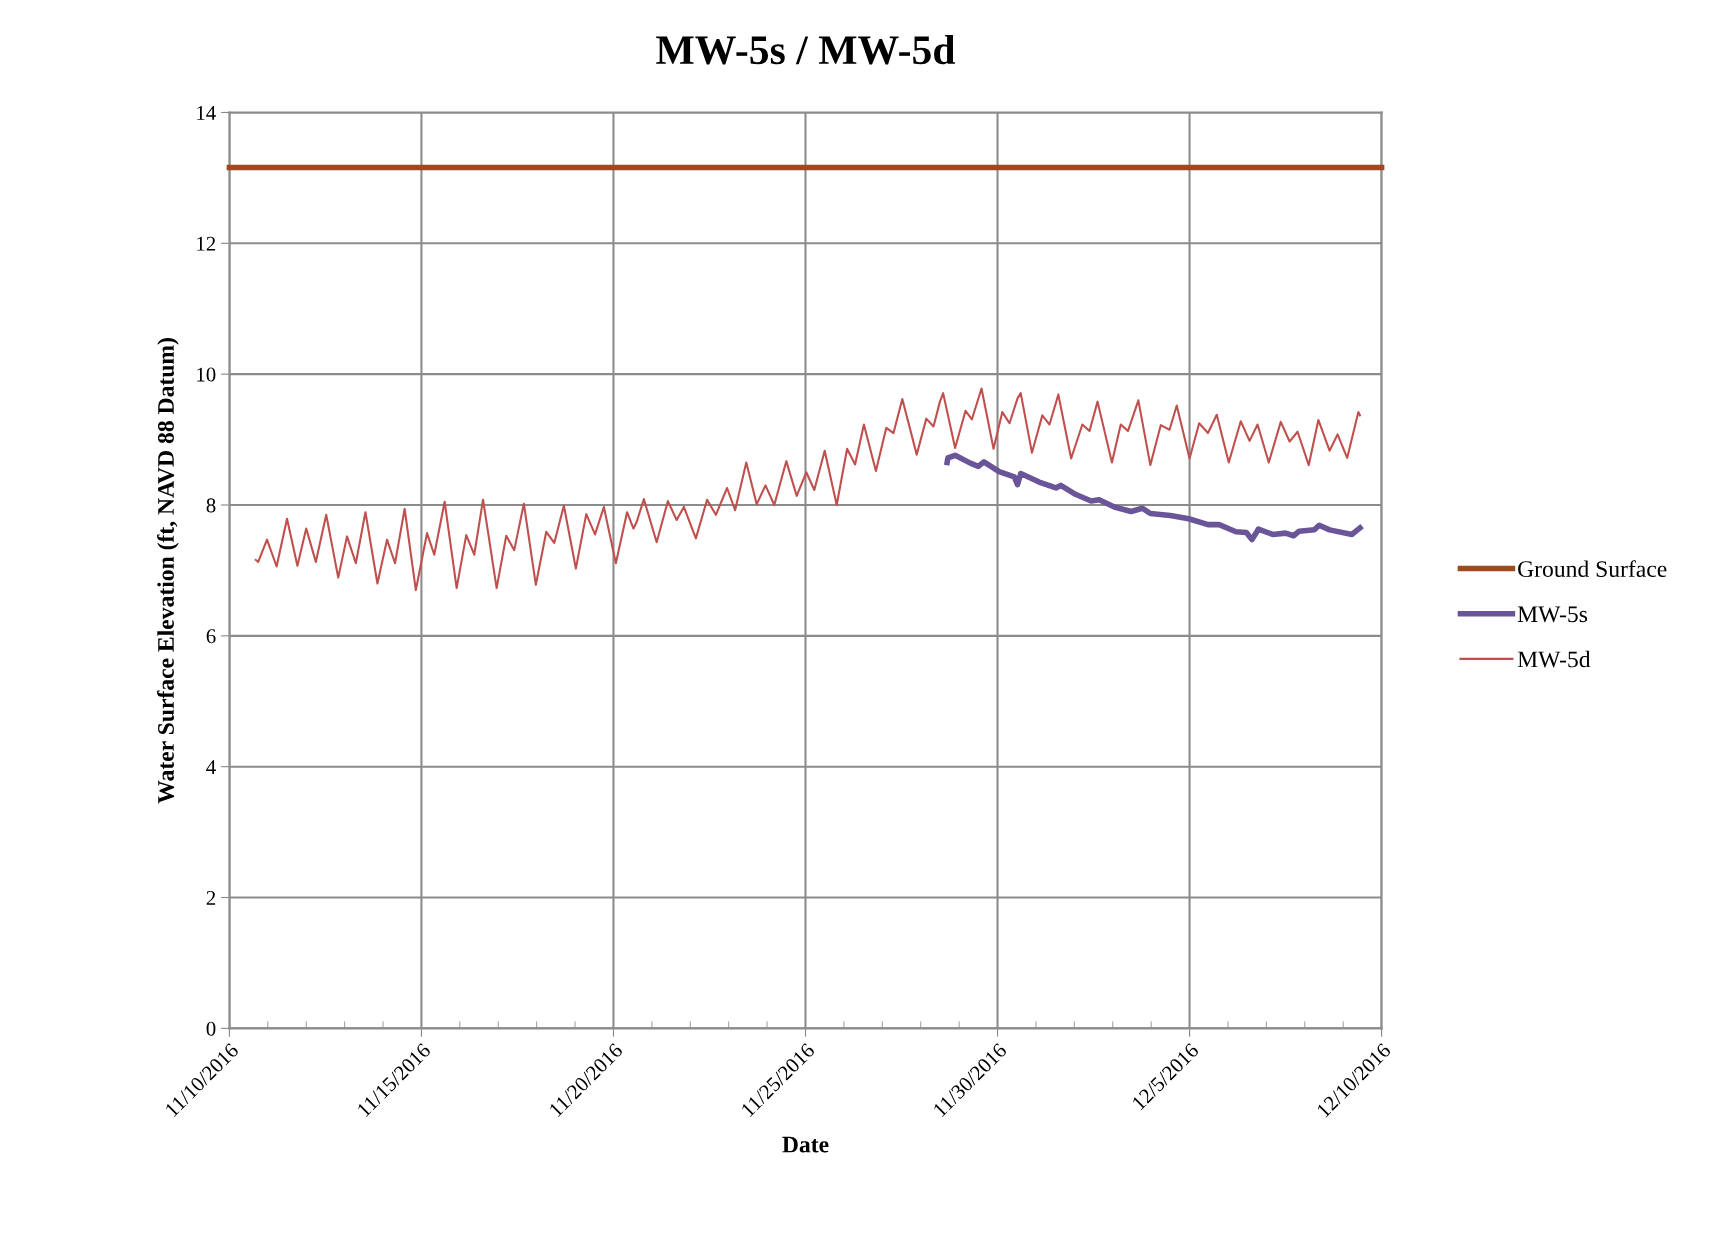 Image resolution: width=1712 pixels, height=1236 pixels. Describe the element at coordinates (211, 767) in the screenshot. I see `y-tick-label: 4` at that location.